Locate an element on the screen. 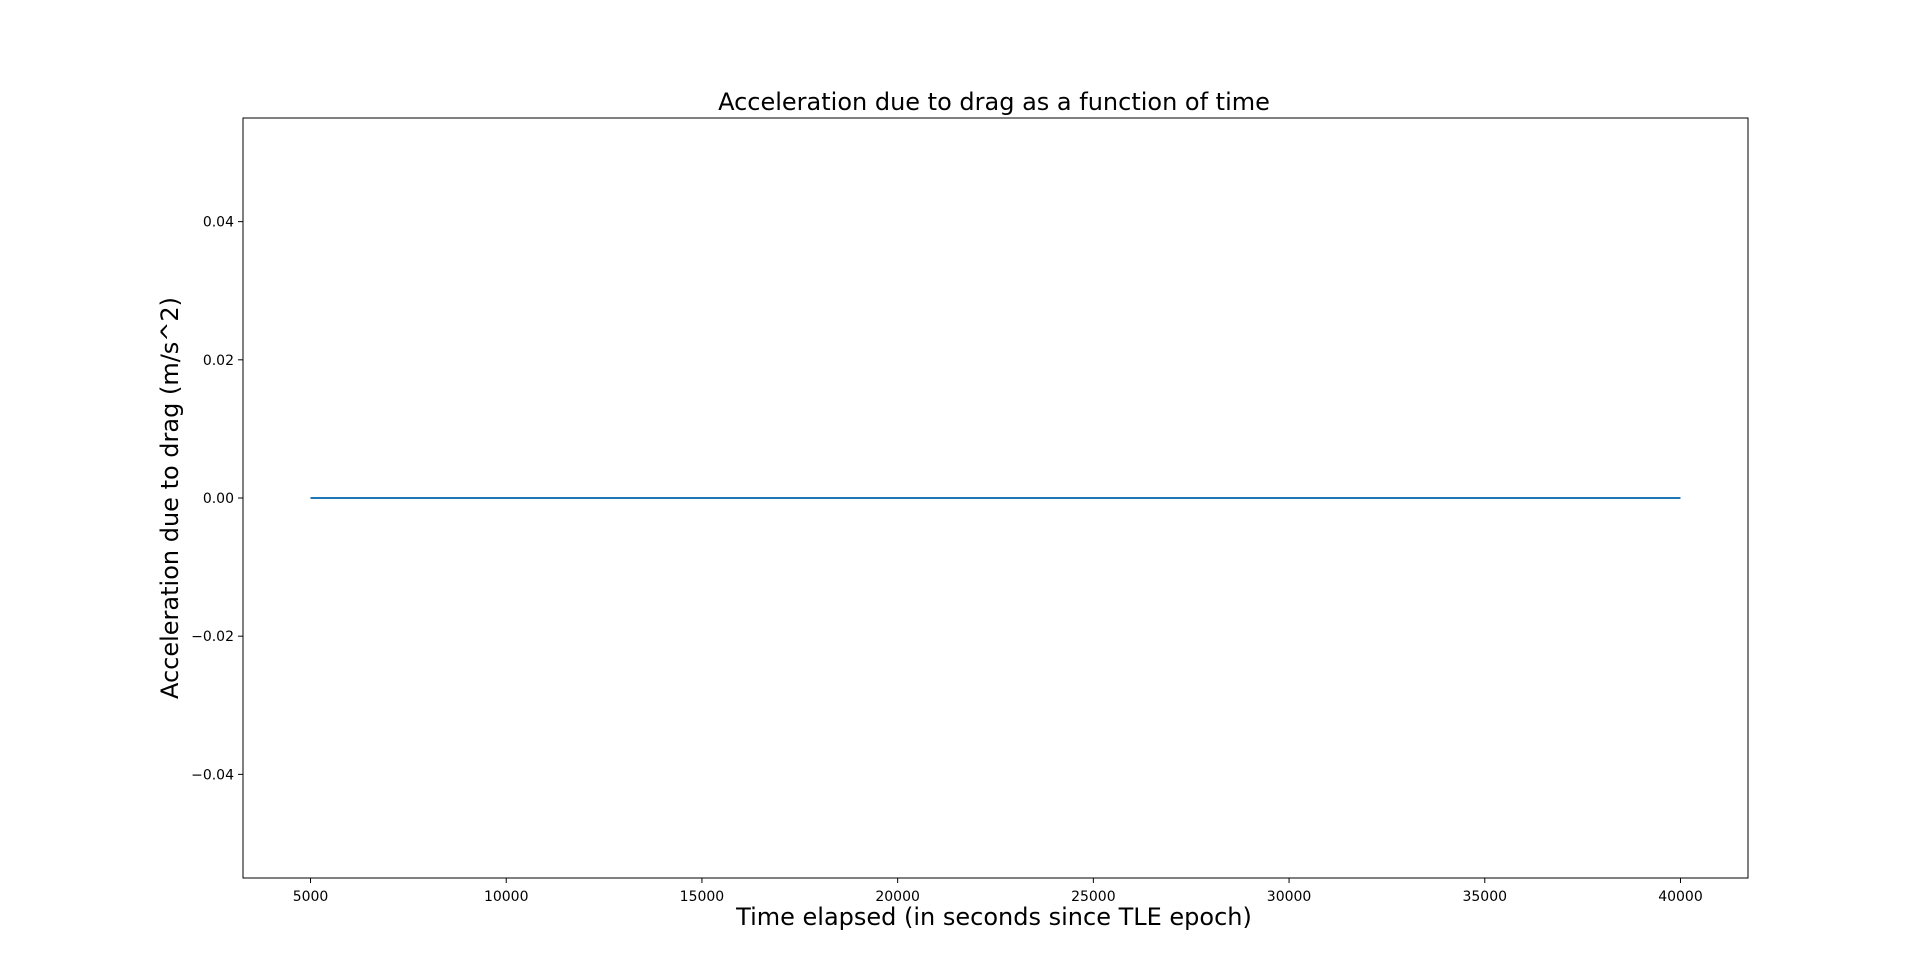 This screenshot has width=1920, height=975. x-tick-label: 30000 is located at coordinates (1289, 897).